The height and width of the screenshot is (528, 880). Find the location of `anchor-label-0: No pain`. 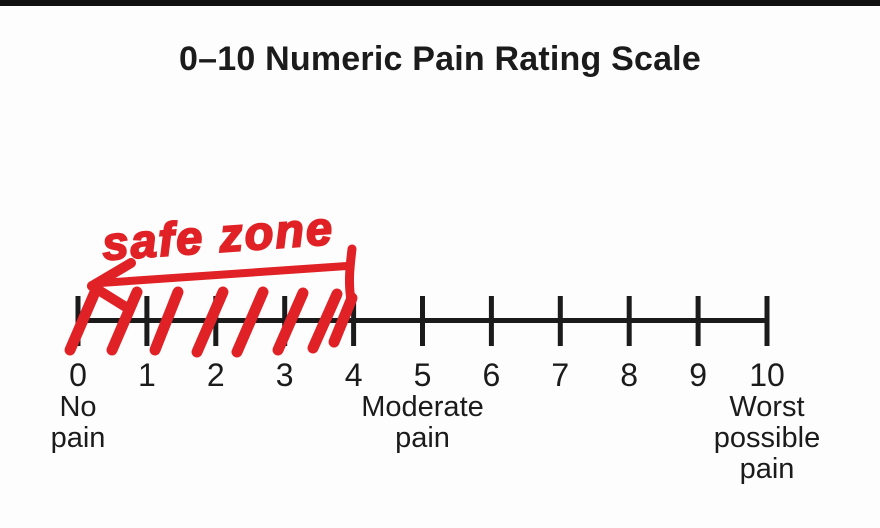

anchor-label-0: No pain is located at coordinates (78, 422).